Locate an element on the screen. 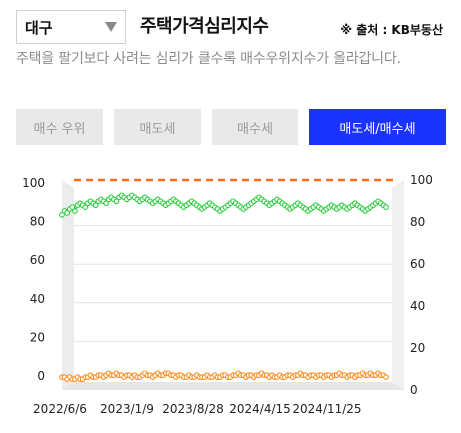 The width and height of the screenshot is (461, 433). description-text: 주택을 팔기보다 사려는 심리가 클수록 매수우위지수가 올라갑니다. is located at coordinates (208, 59).